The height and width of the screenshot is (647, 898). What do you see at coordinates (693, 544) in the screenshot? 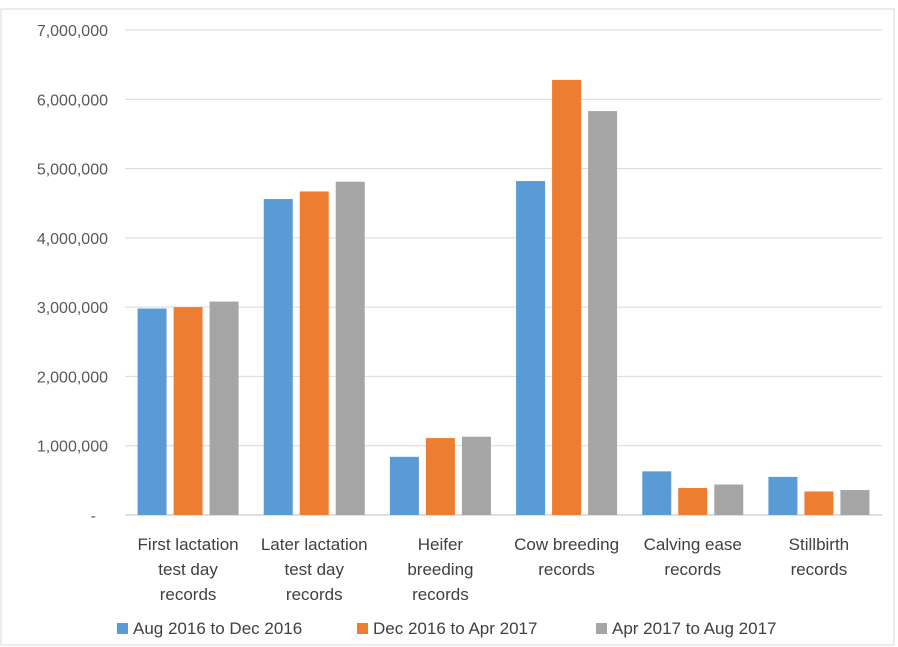
I see `category-label-line: Calving ease` at bounding box center [693, 544].